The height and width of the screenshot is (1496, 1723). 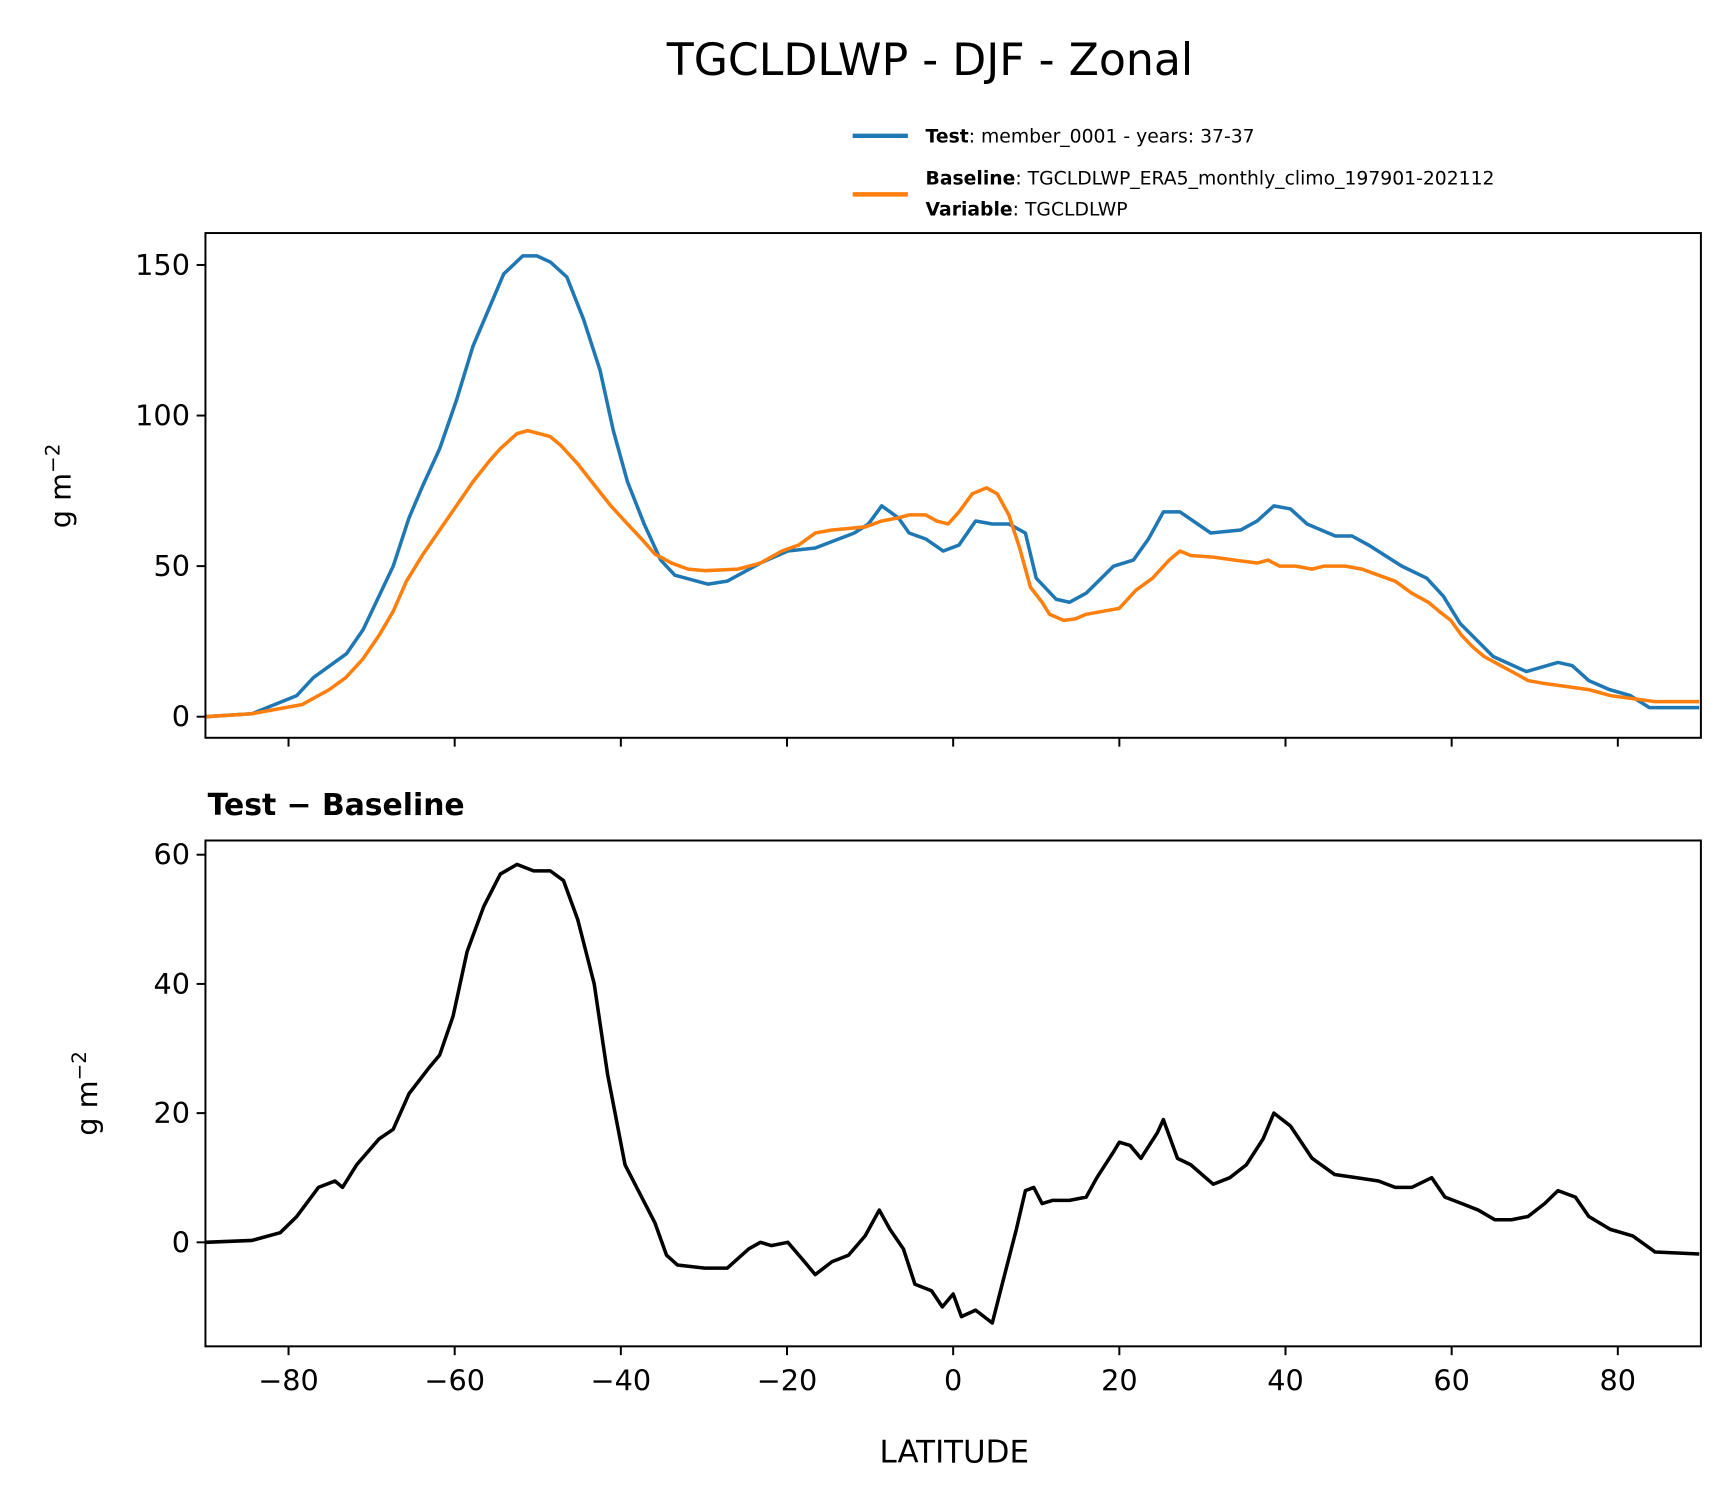 What do you see at coordinates (288, 1381) in the screenshot?
I see `x-tick-label: −80` at bounding box center [288, 1381].